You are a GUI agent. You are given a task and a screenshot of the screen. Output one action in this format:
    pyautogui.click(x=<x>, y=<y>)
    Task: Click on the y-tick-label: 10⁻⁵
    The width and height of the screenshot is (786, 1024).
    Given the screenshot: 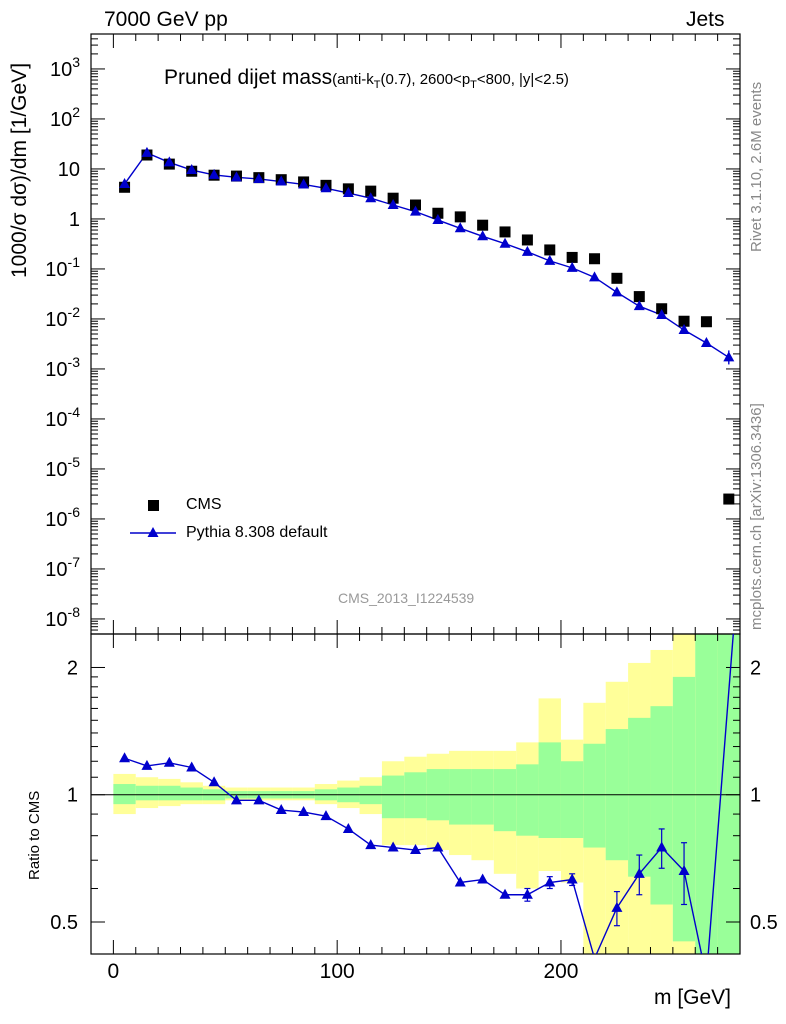 What is the action you would take?
    pyautogui.click(x=62, y=467)
    